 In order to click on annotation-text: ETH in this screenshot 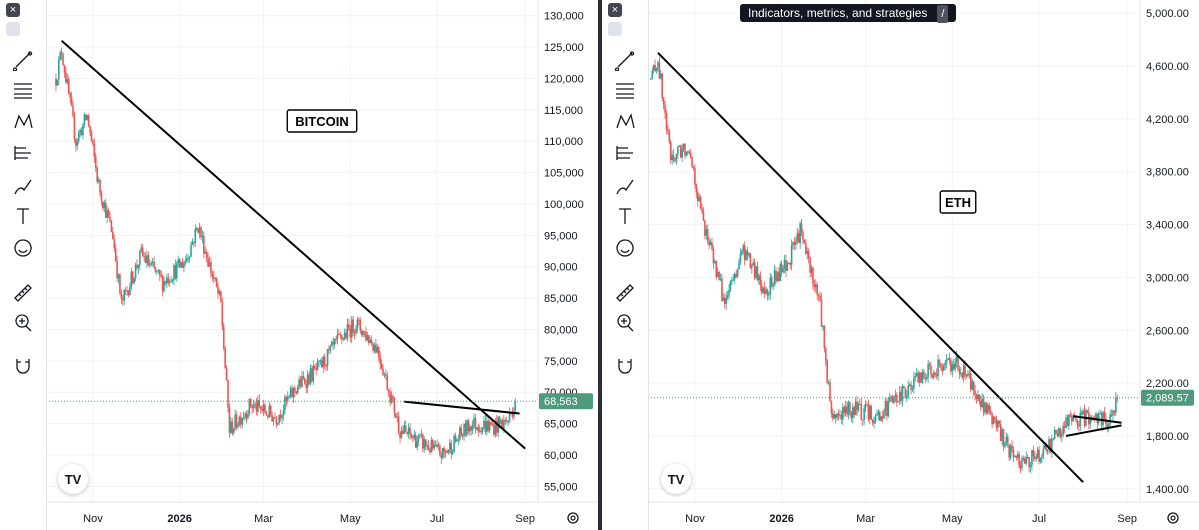, I will do `click(958, 202)`.